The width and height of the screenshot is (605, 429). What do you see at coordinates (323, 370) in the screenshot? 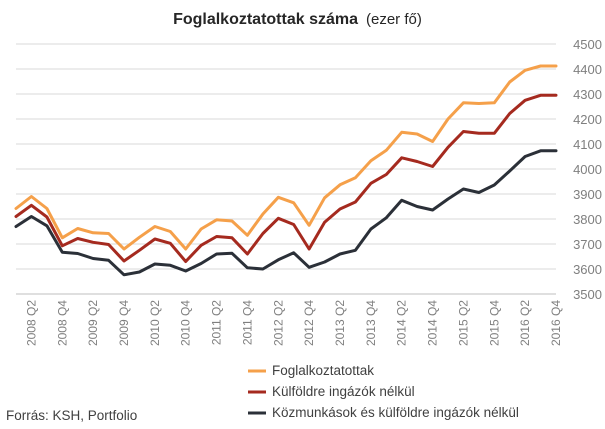
I see `legend-label: Foglalkoztatottak` at bounding box center [323, 370].